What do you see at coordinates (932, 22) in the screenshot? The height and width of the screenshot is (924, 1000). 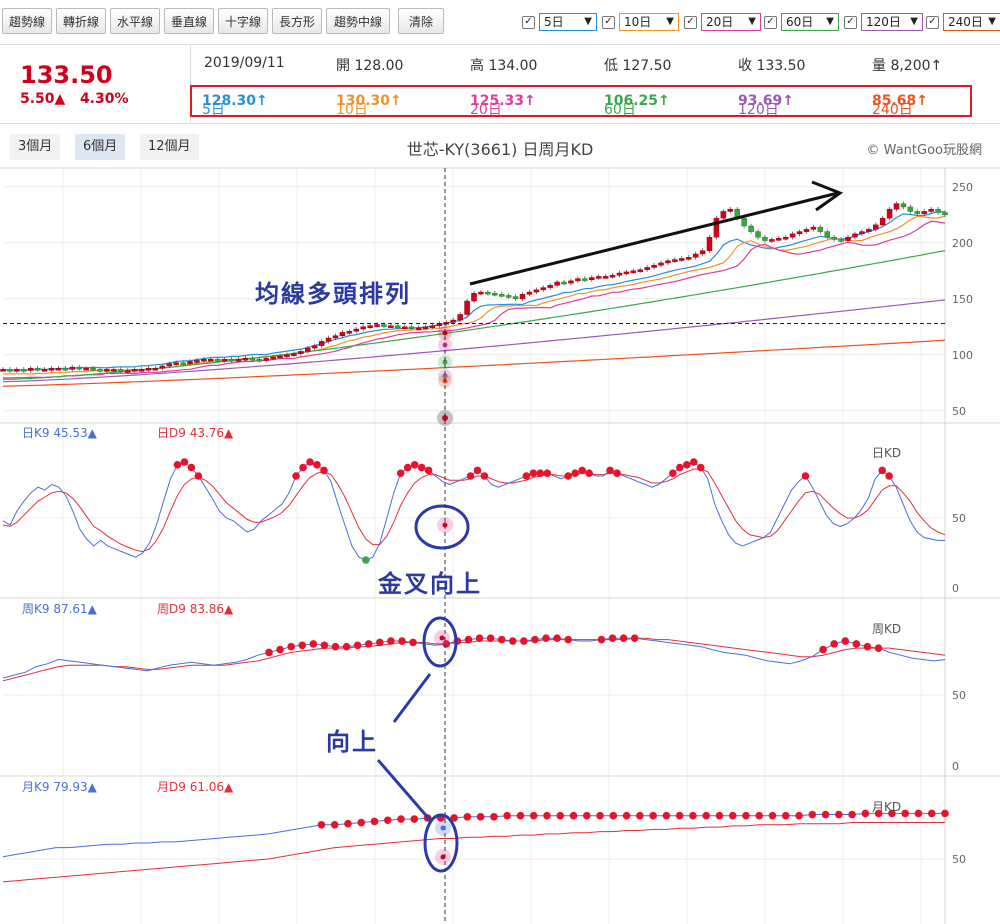 I see `ma-checkbox-240: ✓` at bounding box center [932, 22].